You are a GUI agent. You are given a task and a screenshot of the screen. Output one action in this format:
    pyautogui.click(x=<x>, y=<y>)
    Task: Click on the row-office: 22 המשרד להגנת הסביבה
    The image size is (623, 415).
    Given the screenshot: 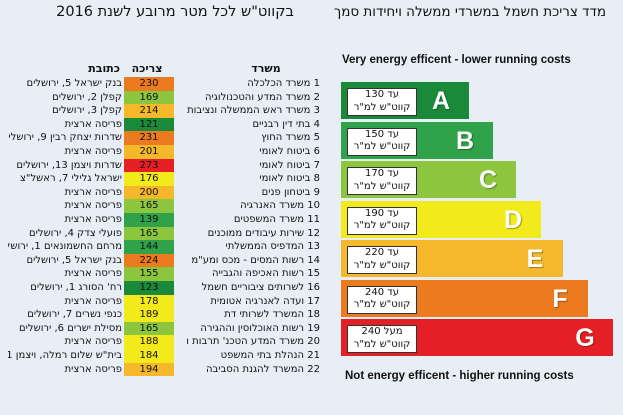 What is the action you would take?
    pyautogui.click(x=262, y=369)
    